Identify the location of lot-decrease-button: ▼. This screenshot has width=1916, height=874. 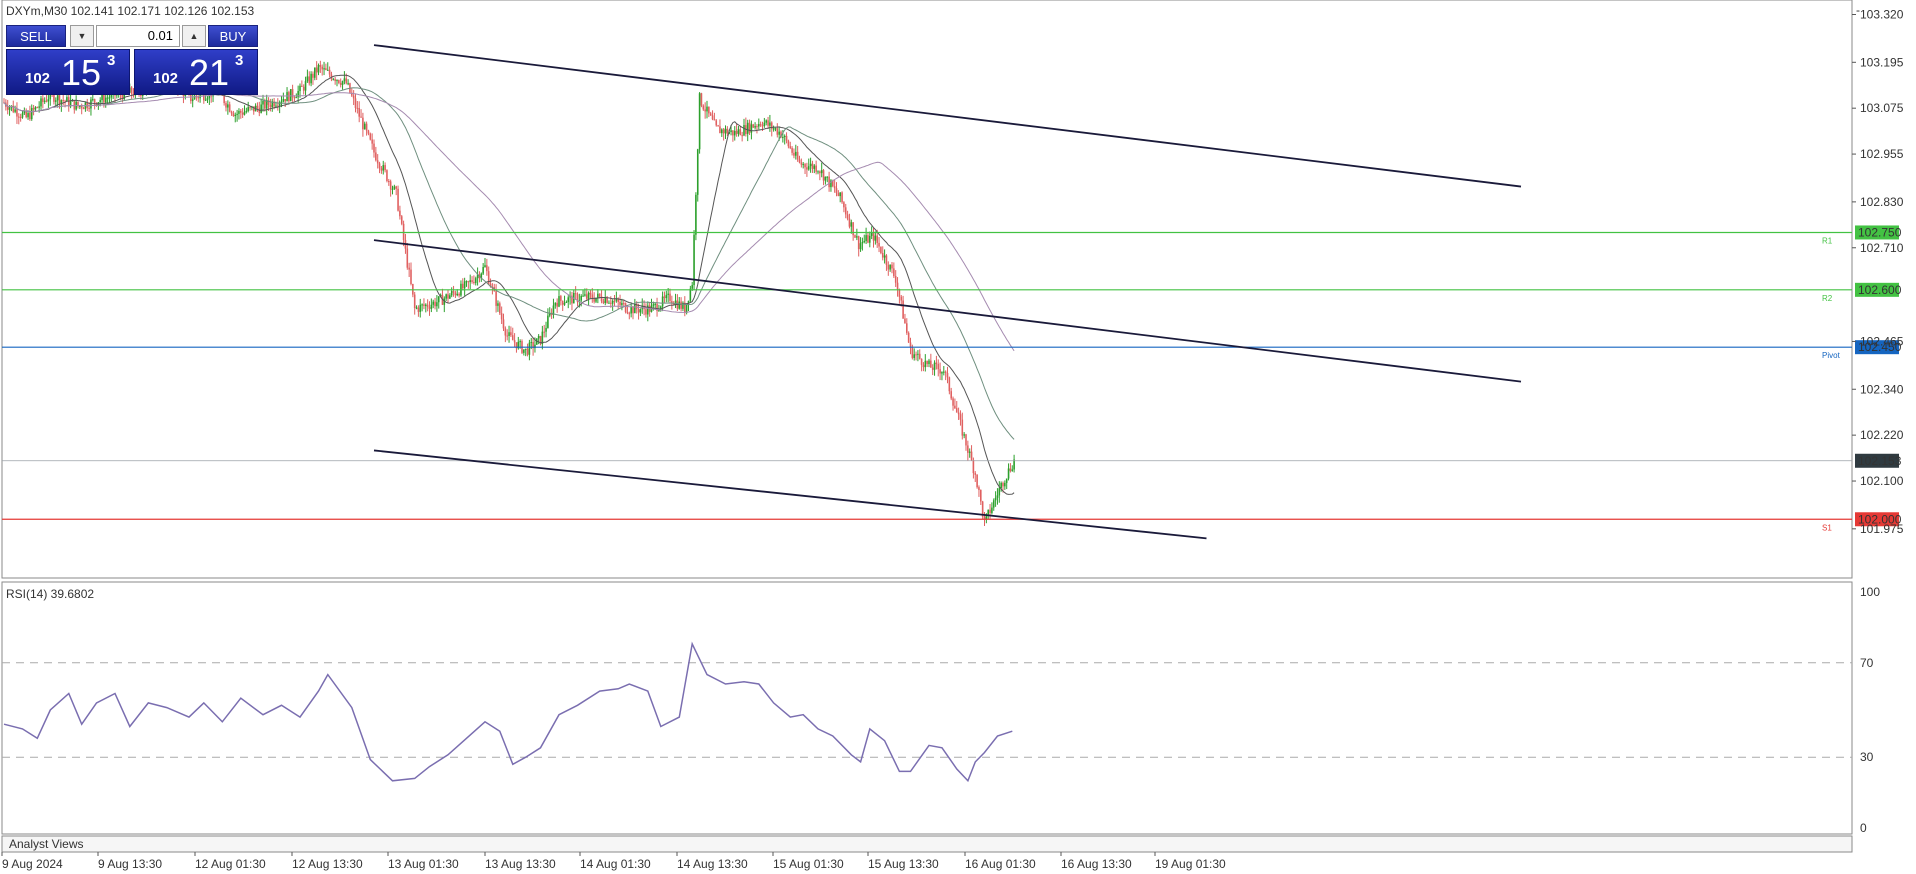
(82, 36).